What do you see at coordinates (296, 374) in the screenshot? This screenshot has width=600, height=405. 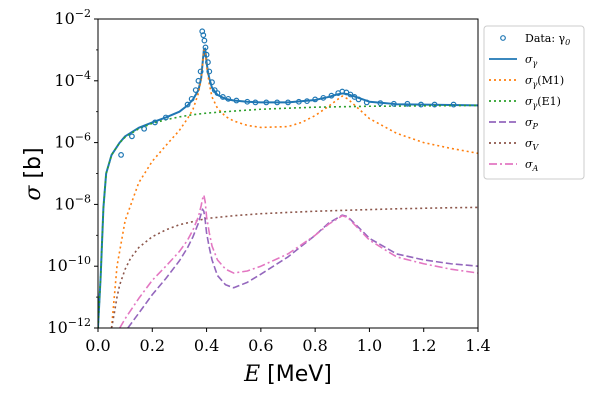 I see `x-axis-unit: [MeV]` at bounding box center [296, 374].